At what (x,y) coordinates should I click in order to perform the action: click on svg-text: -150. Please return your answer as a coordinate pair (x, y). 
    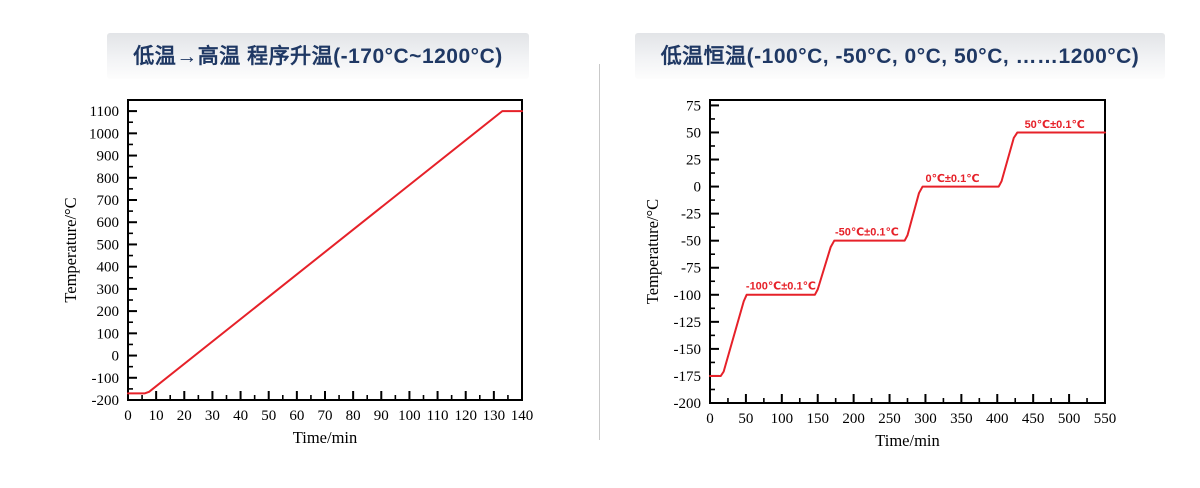
    Looking at the image, I should click on (688, 350).